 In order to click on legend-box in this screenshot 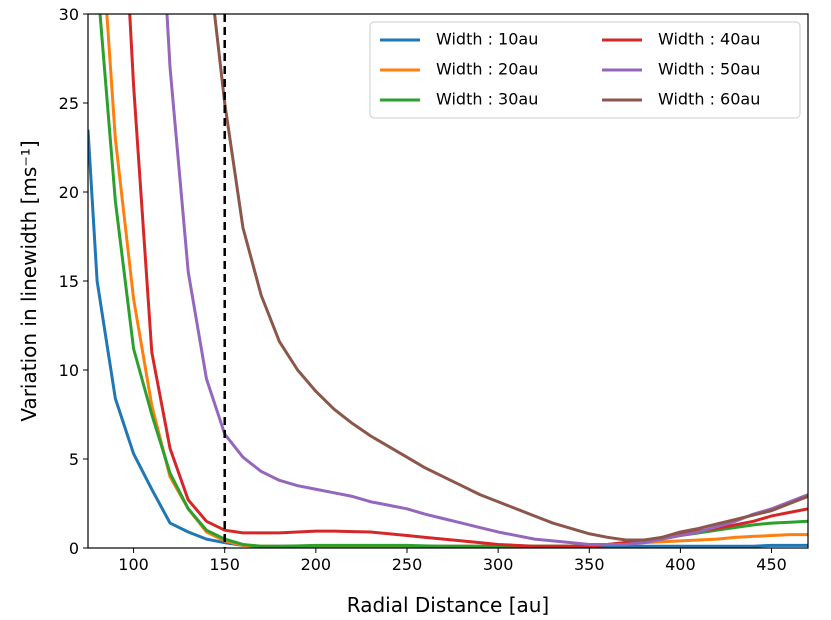, I will do `click(585, 70)`.